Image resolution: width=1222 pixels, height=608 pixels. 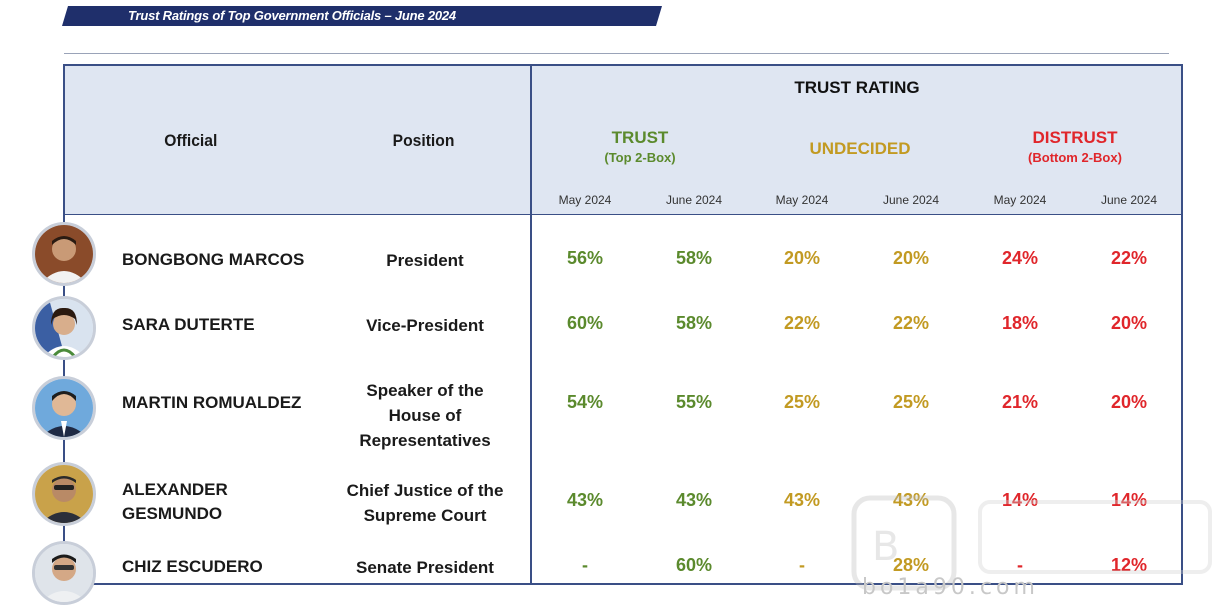 What do you see at coordinates (585, 258) in the screenshot?
I see `trust-may-value: 56%` at bounding box center [585, 258].